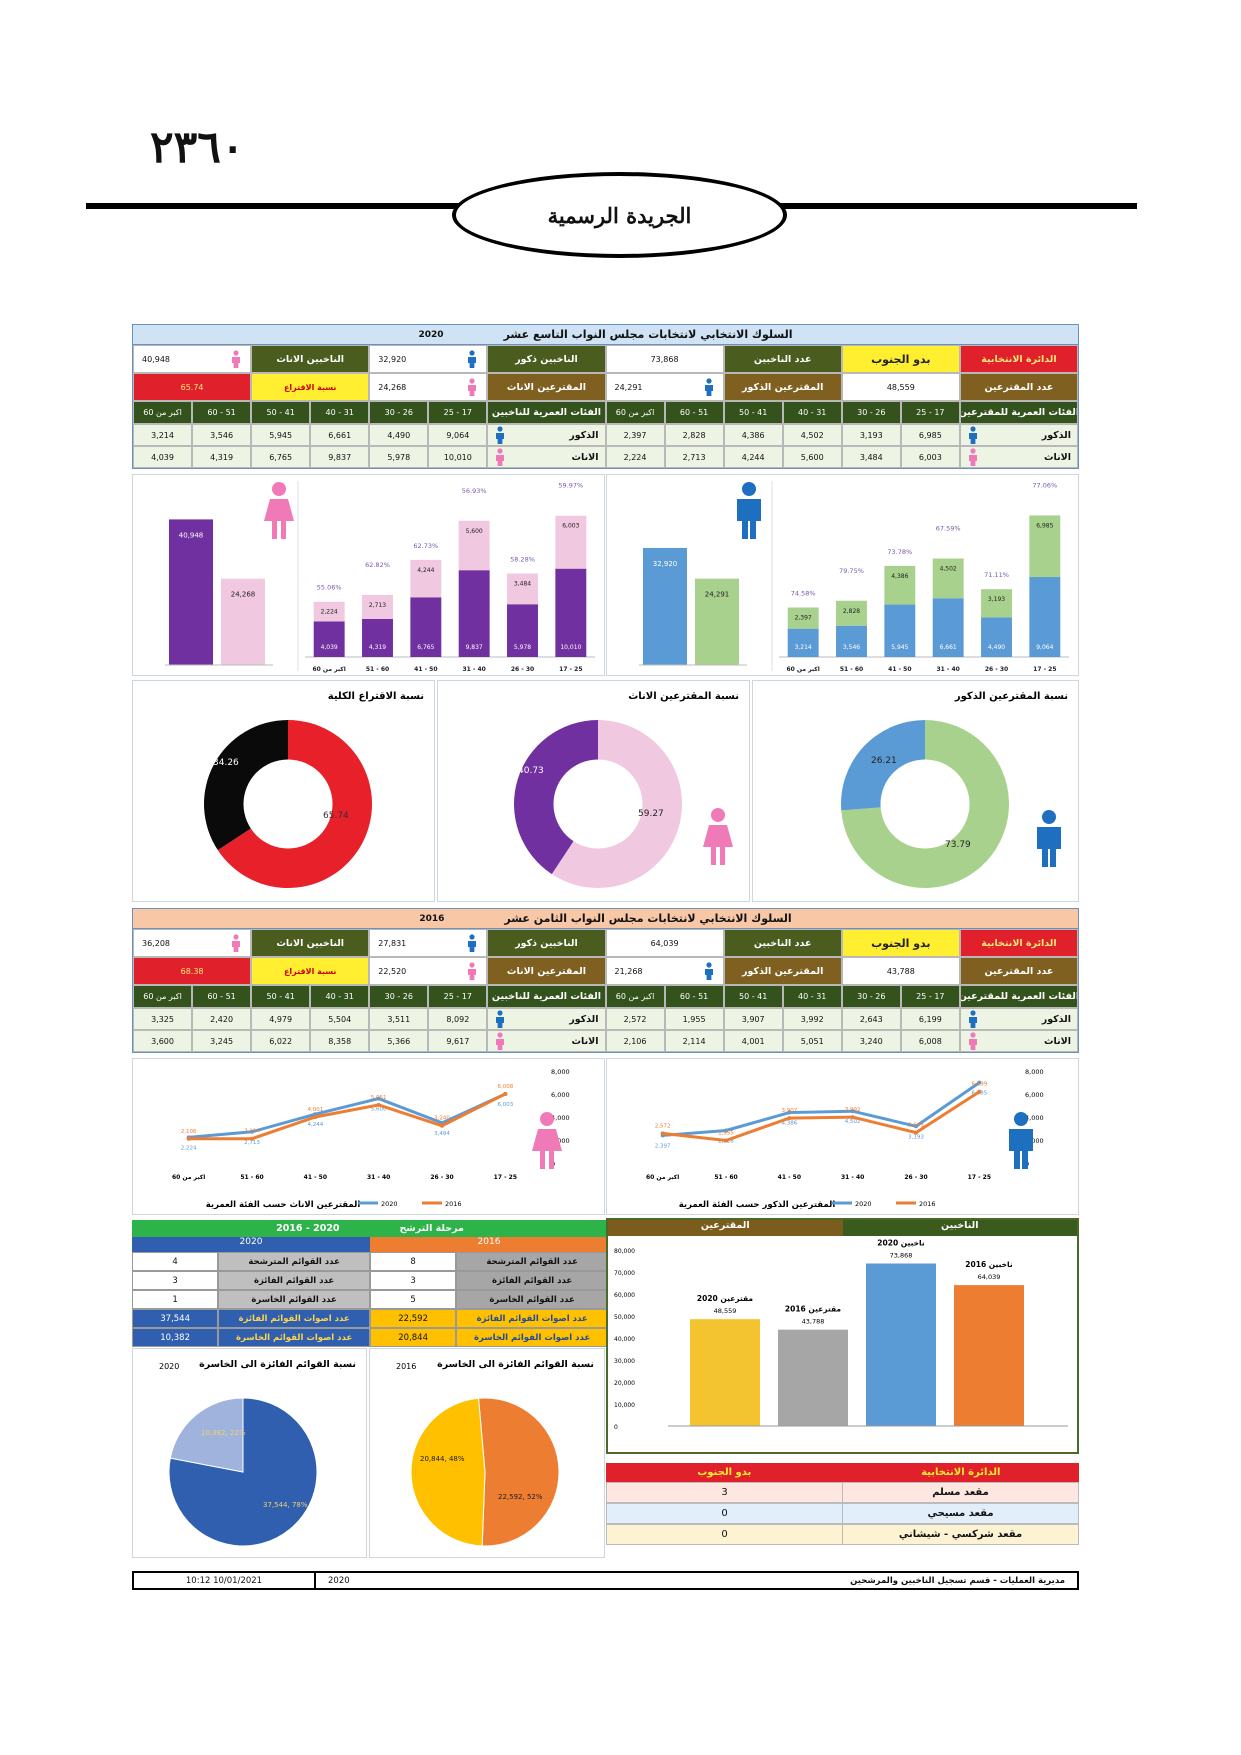 The height and width of the screenshot is (1755, 1241). I want to click on value-2016: 8, so click(413, 1261).